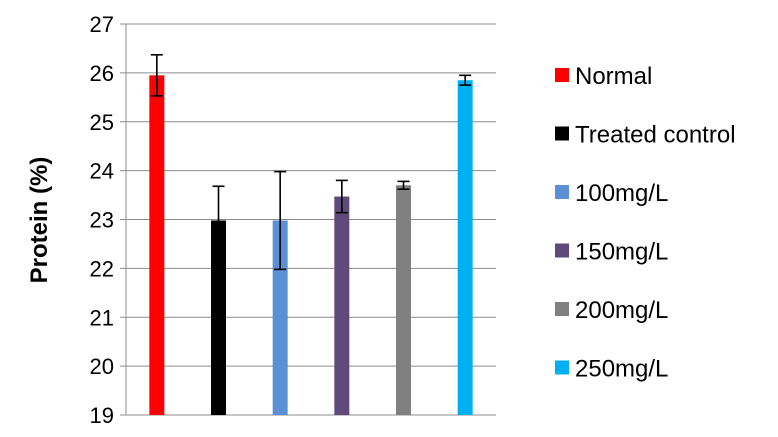 The height and width of the screenshot is (437, 778). What do you see at coordinates (102, 268) in the screenshot?
I see `y-tick-label: 22` at bounding box center [102, 268].